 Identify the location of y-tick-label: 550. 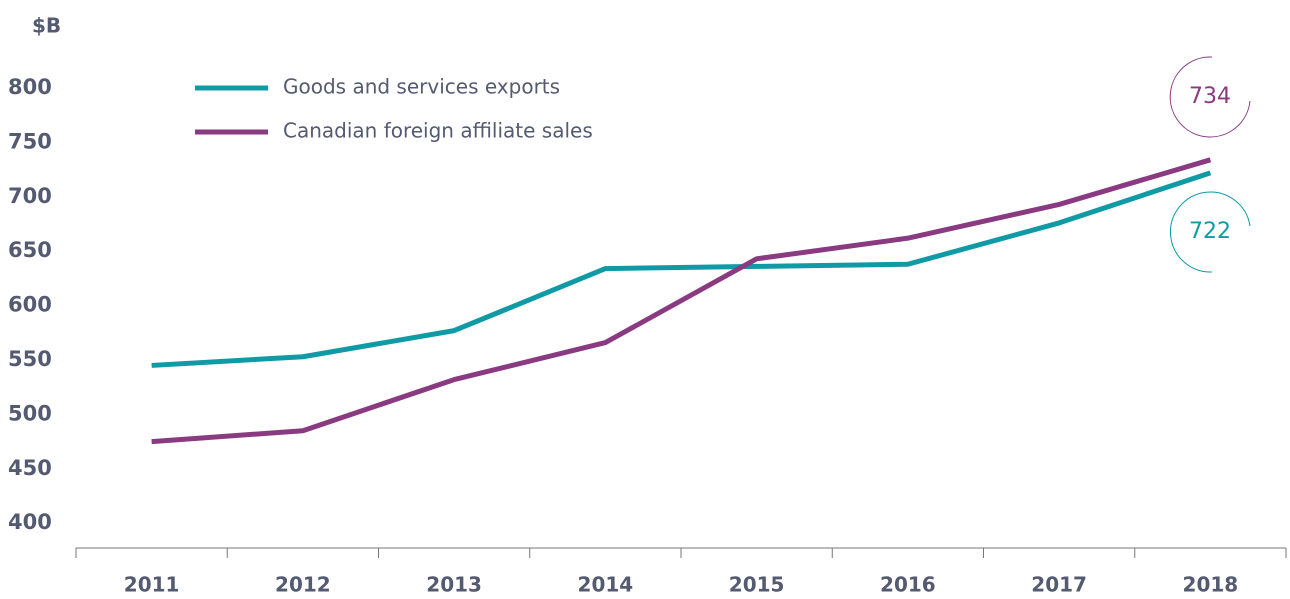
(30, 359).